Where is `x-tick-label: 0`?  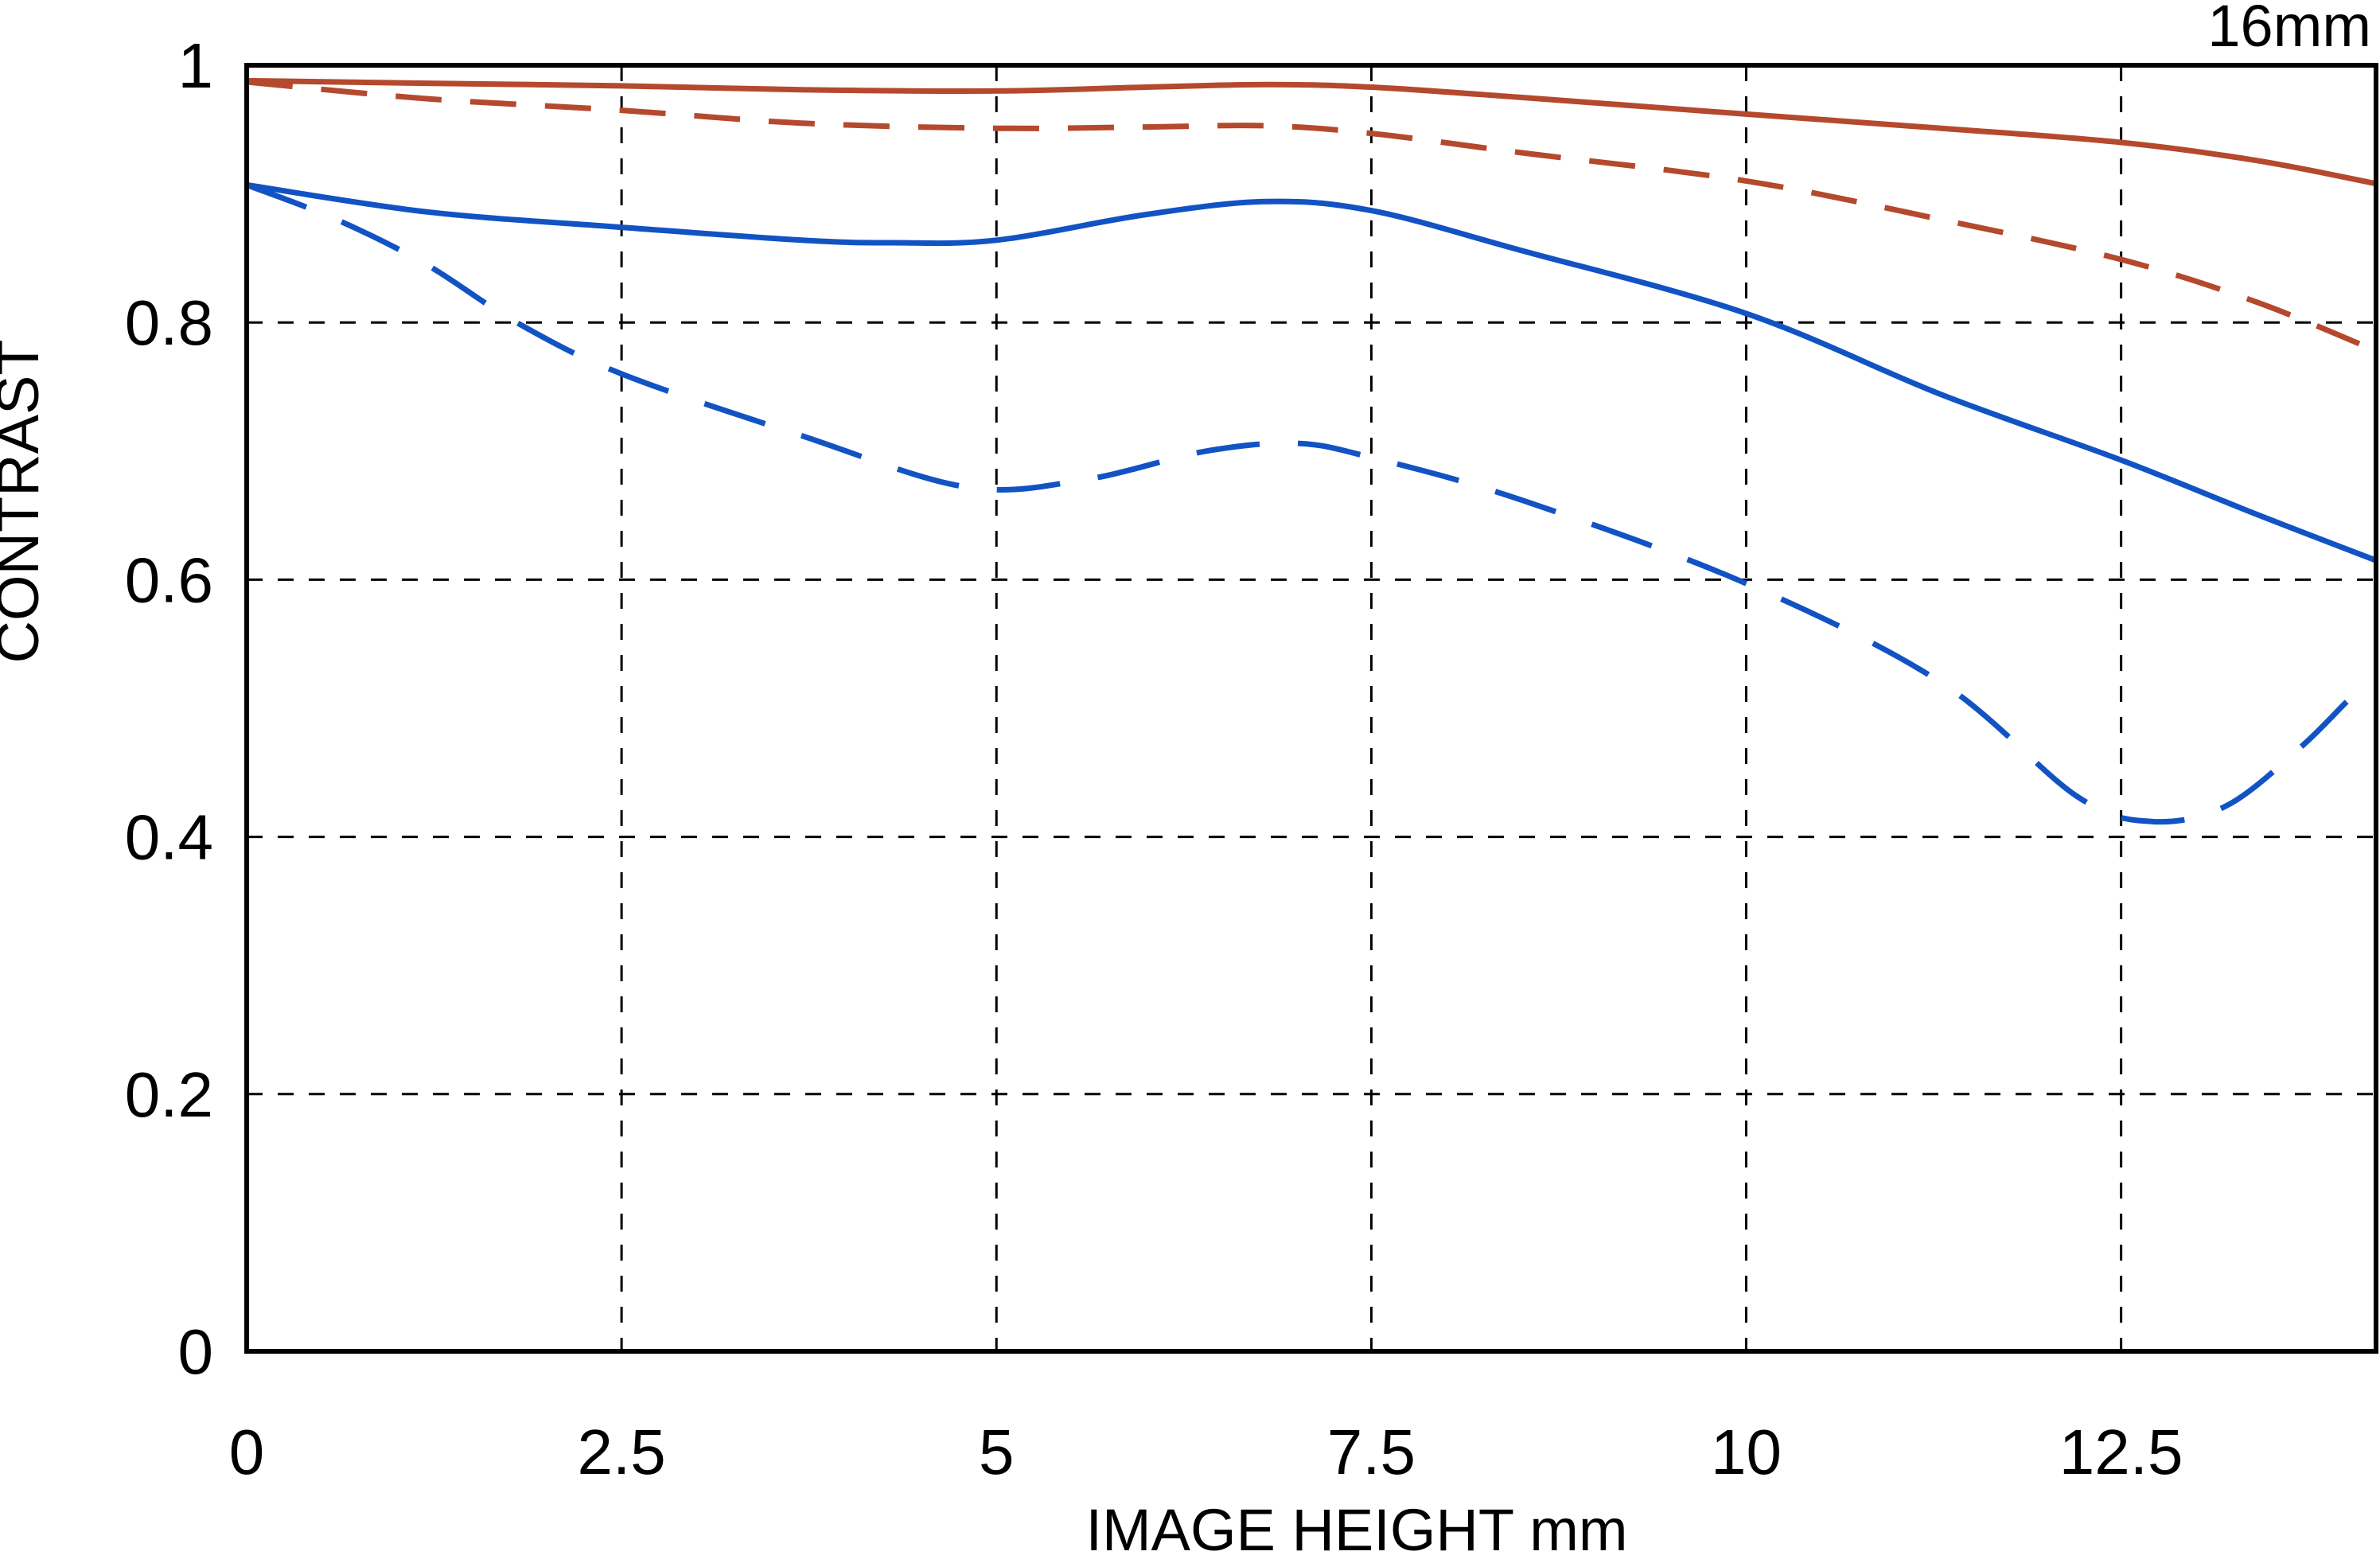 x-tick-label: 0 is located at coordinates (247, 1452).